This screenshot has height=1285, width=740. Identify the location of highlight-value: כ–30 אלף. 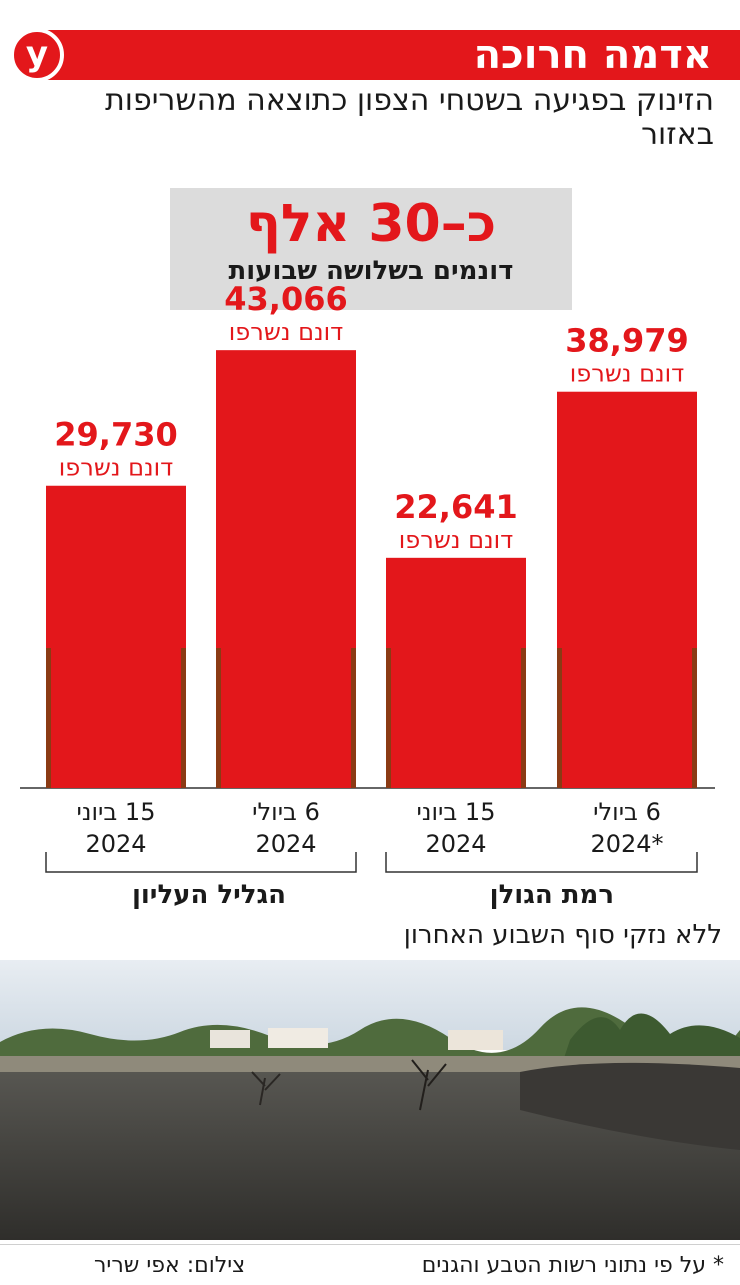
(371, 224).